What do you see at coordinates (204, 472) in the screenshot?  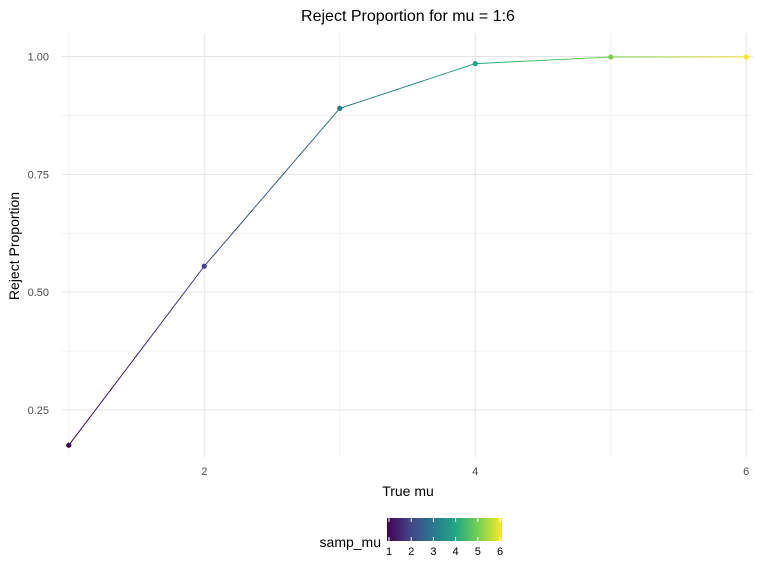 I see `x-tick-label: 2` at bounding box center [204, 472].